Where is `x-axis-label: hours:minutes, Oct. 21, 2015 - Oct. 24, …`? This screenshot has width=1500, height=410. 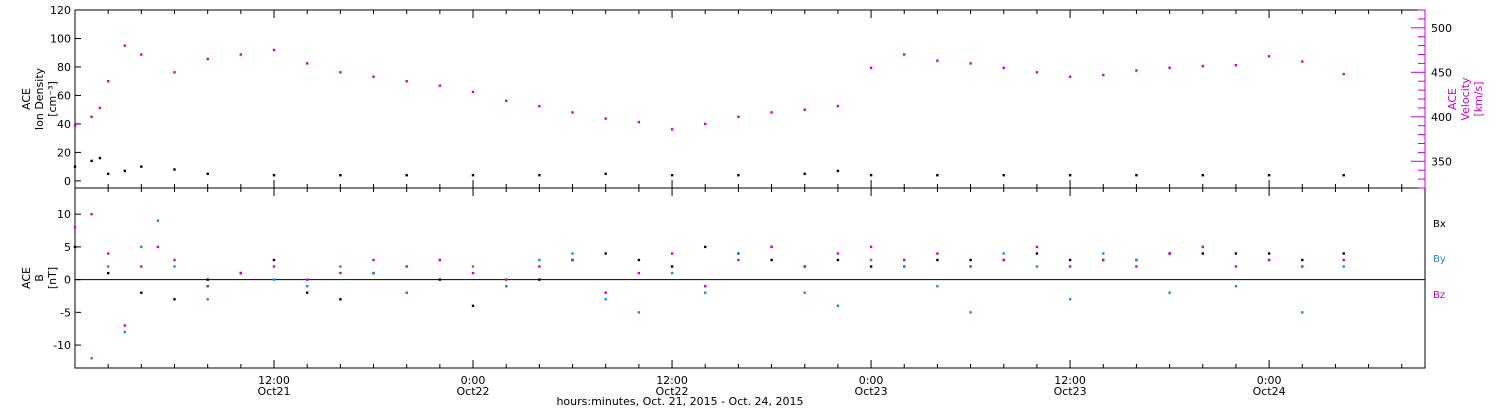
x-axis-label: hours:minutes, Oct. 21, 2015 - Oct. 24, … is located at coordinates (679, 401).